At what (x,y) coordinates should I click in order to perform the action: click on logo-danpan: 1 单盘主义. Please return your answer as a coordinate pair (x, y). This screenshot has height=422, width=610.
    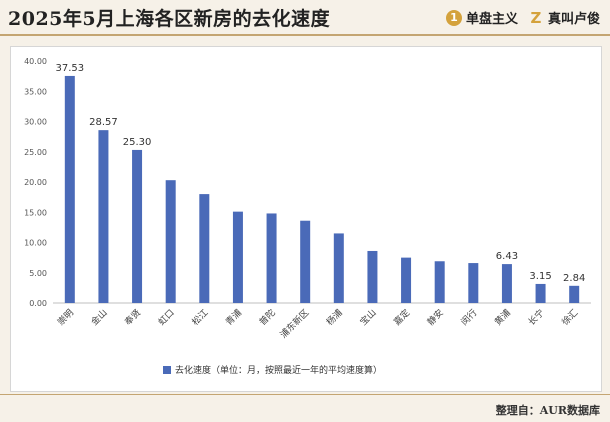
    Looking at the image, I should click on (481, 17).